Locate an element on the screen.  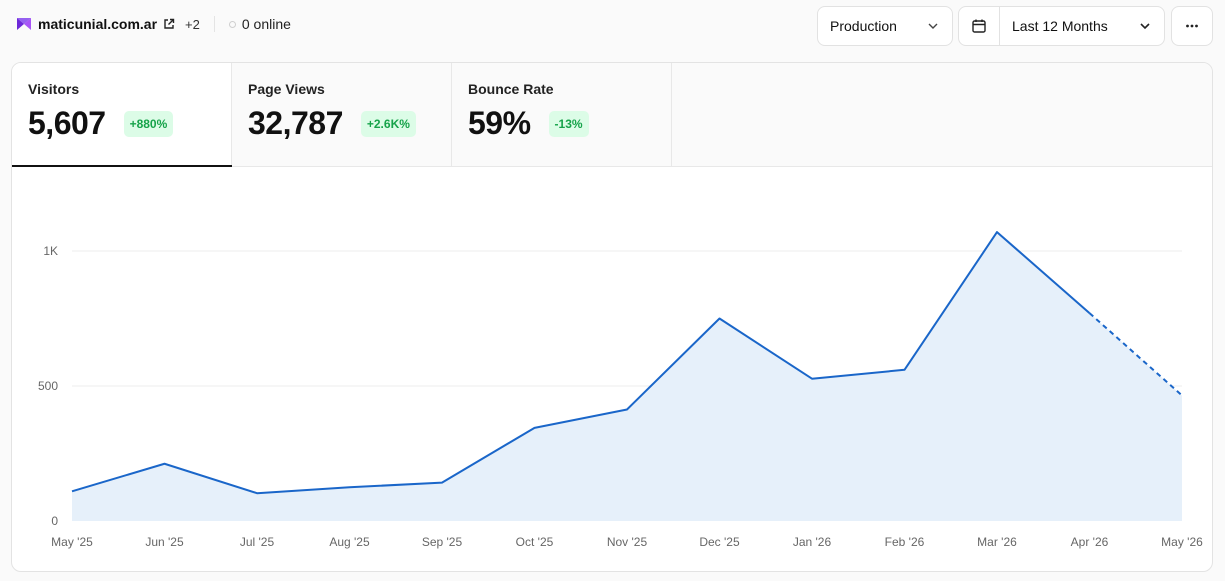
change-badge: -13% is located at coordinates (568, 123).